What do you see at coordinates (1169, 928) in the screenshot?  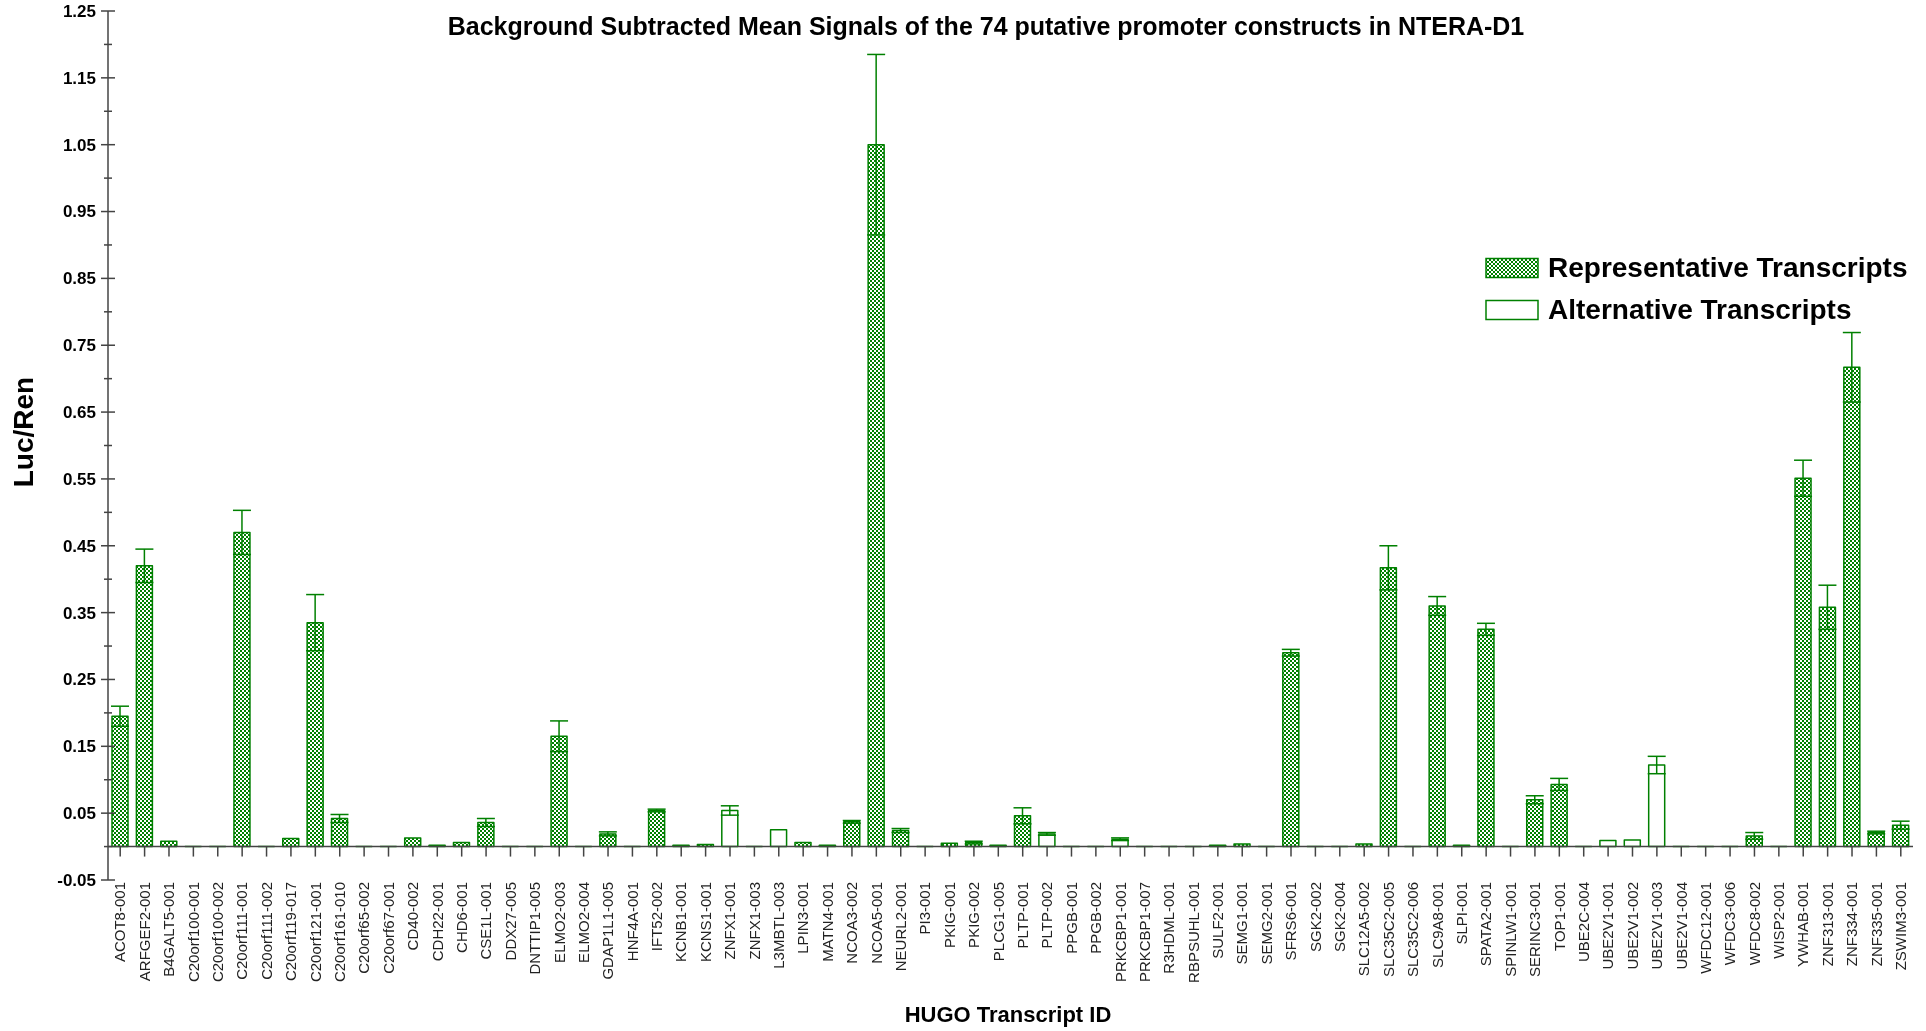 I see `x-tick-label: R3HDML-001` at bounding box center [1169, 928].